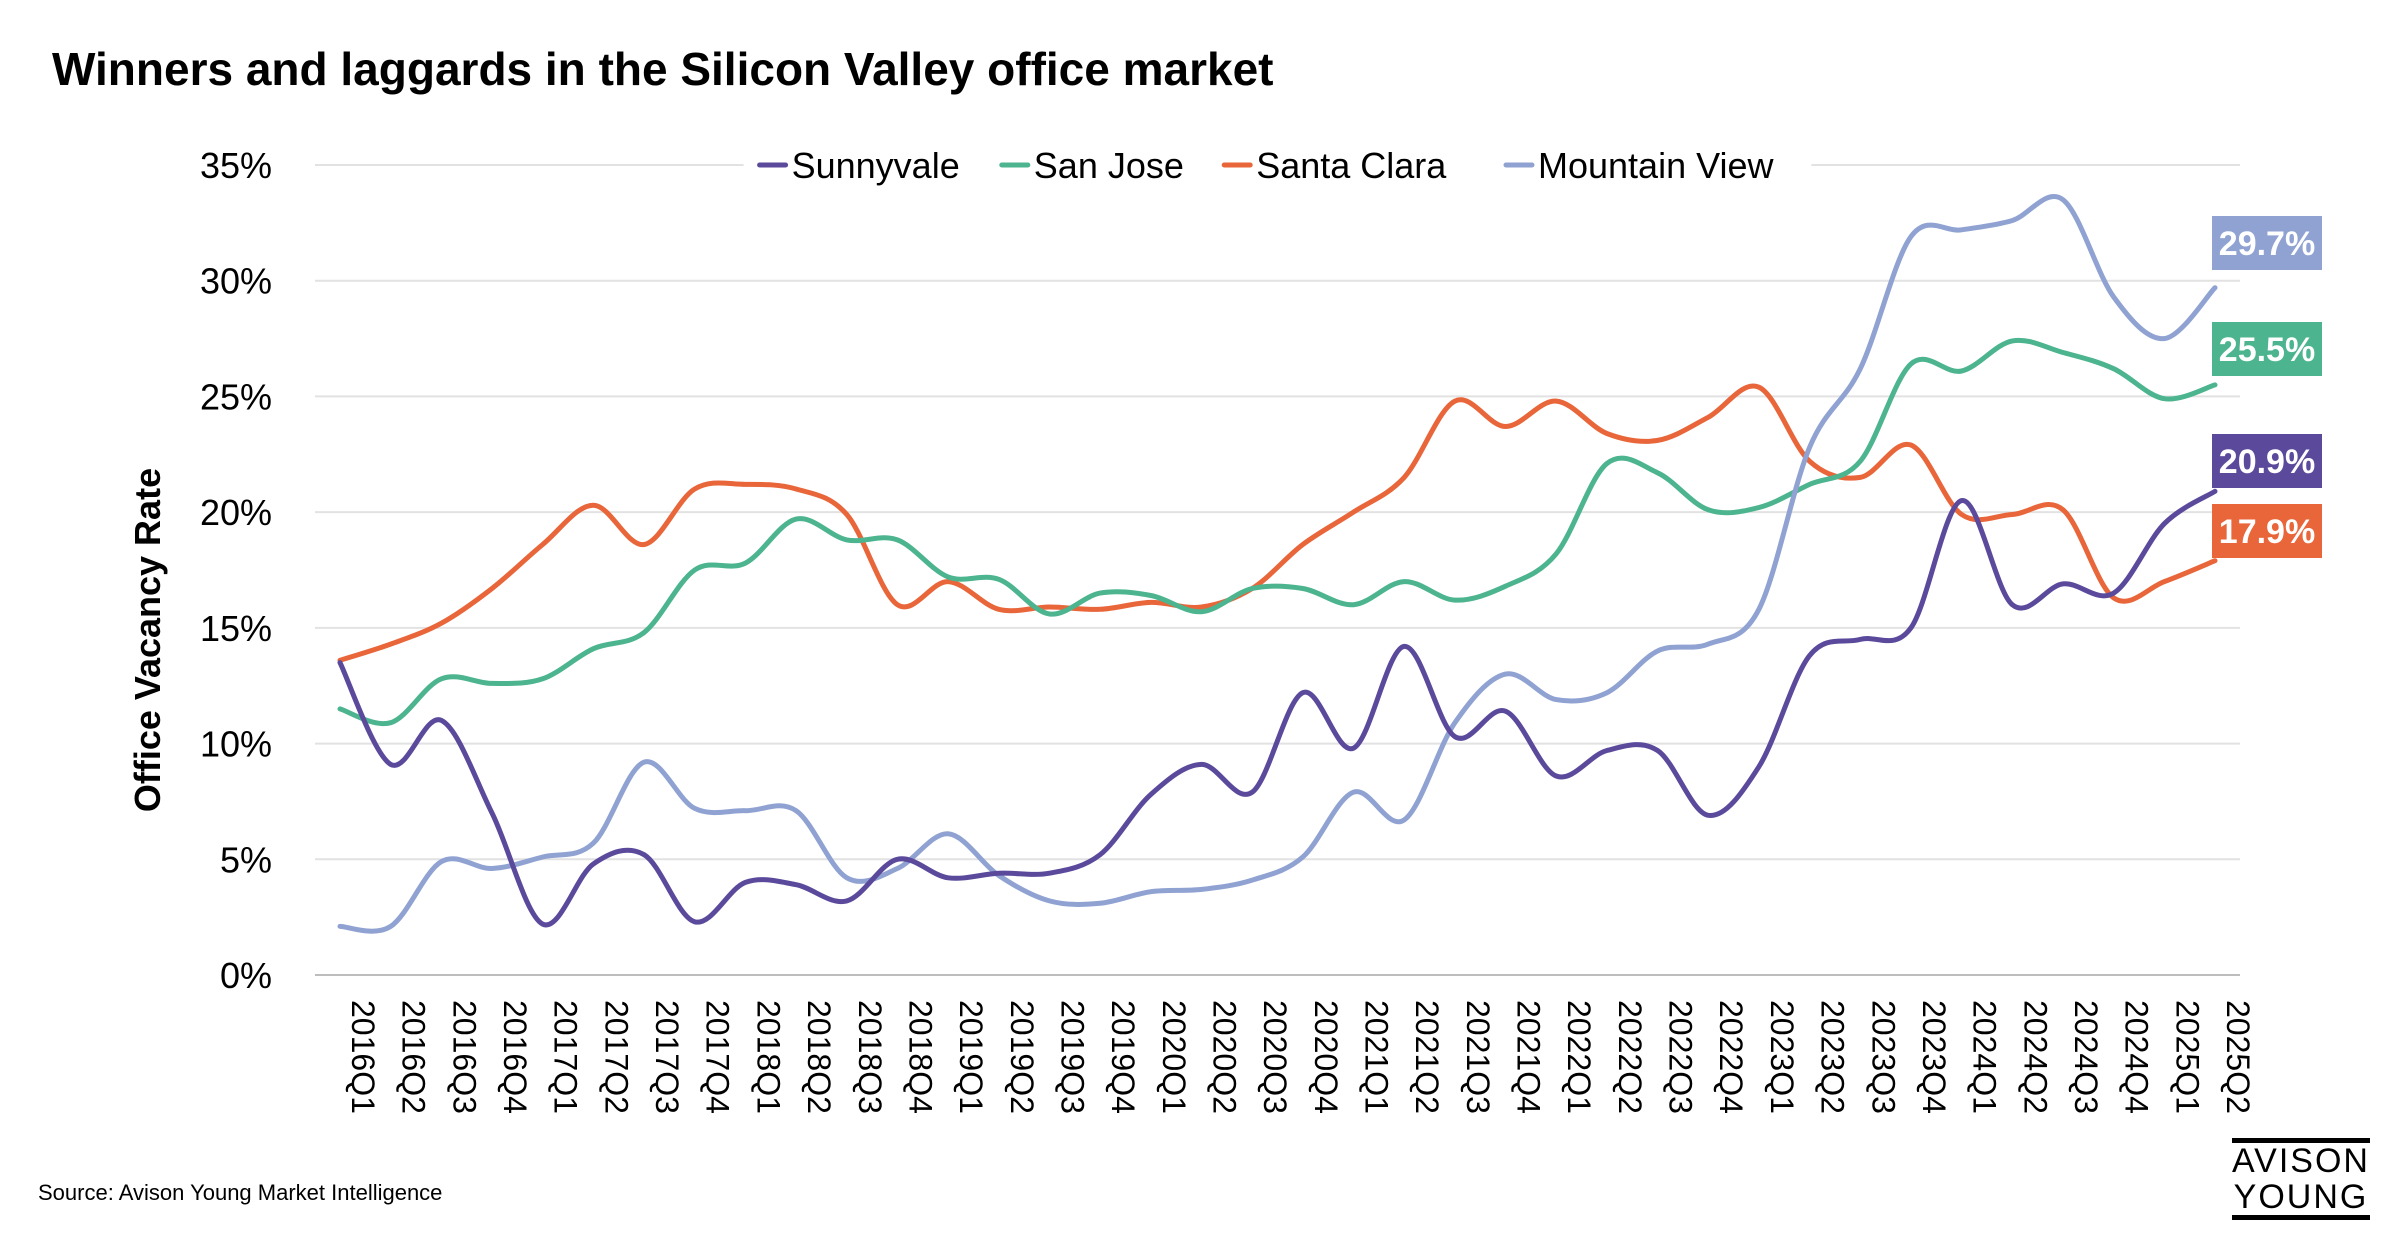 Image resolution: width=2400 pixels, height=1260 pixels. What do you see at coordinates (1275, 1057) in the screenshot?
I see `x-tick-label: 2020Q3` at bounding box center [1275, 1057].